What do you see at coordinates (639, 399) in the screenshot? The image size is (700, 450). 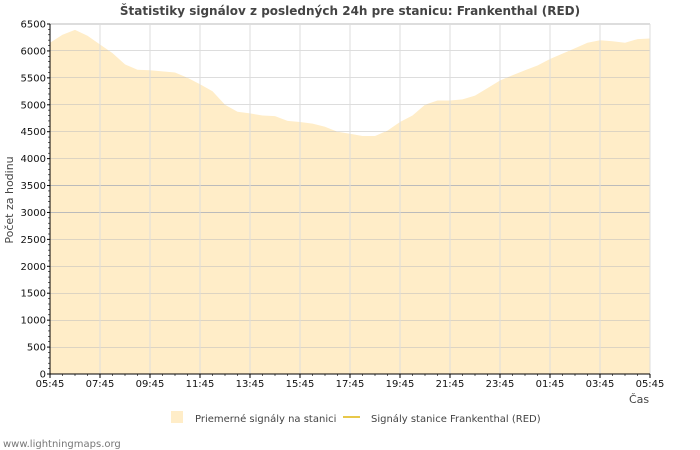 I see `x-axis-label: Čas` at bounding box center [639, 399].